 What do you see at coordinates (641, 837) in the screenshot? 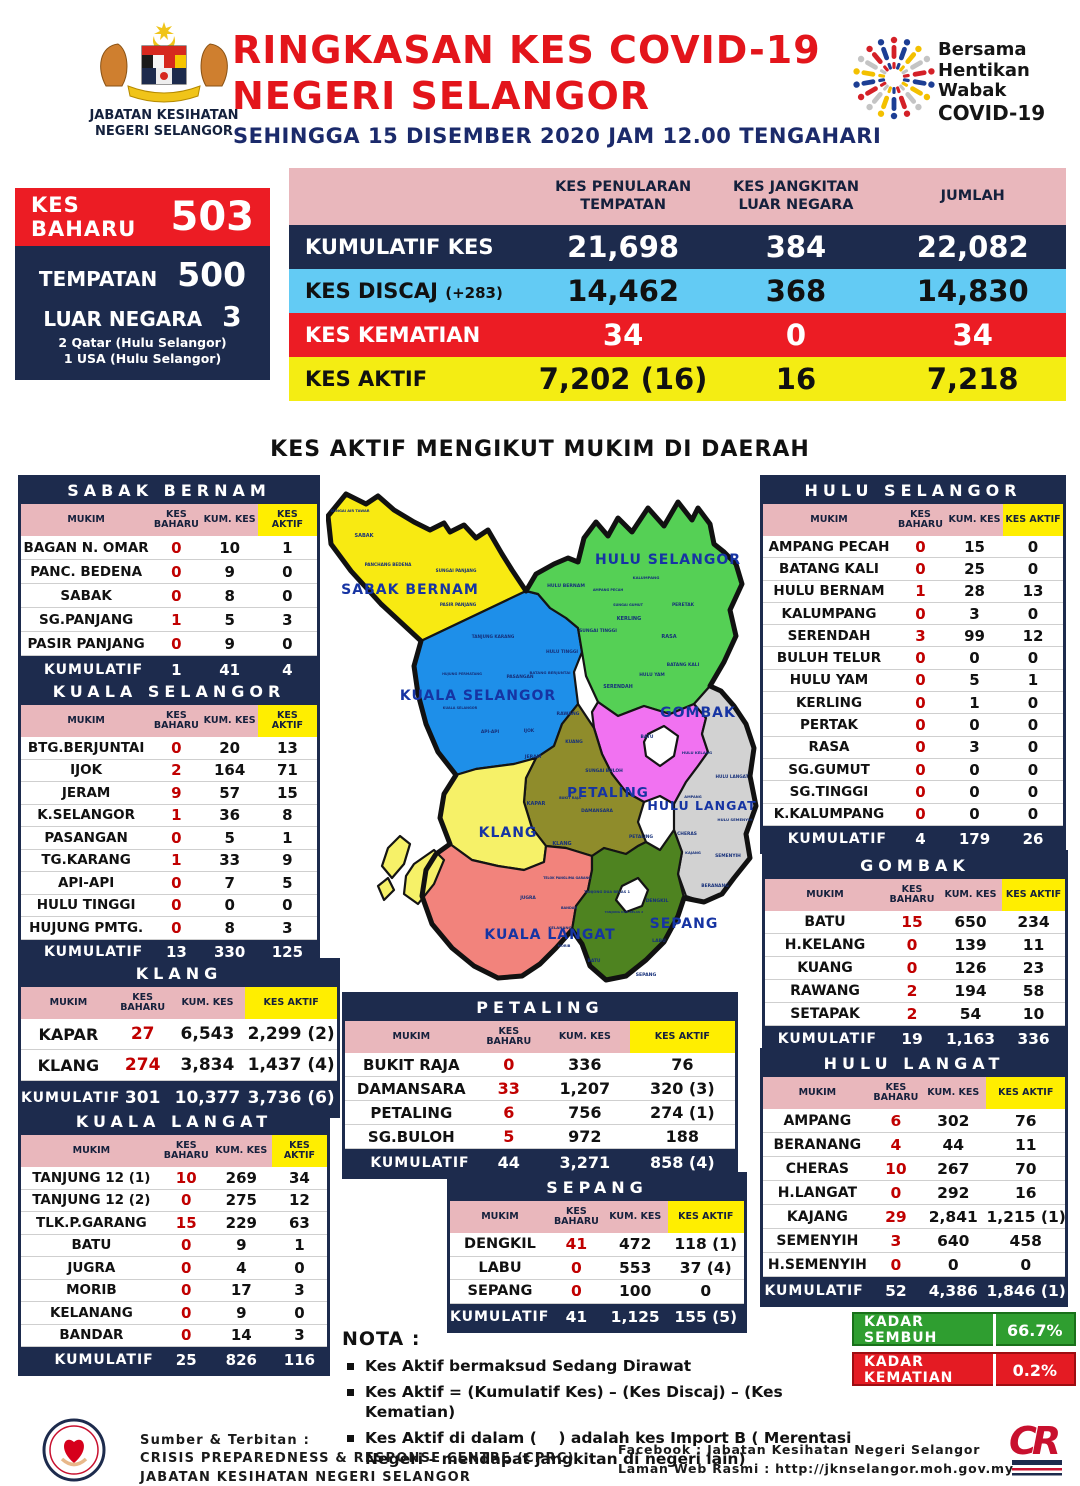
I see `map-mukim-label: PETALING` at bounding box center [641, 837].